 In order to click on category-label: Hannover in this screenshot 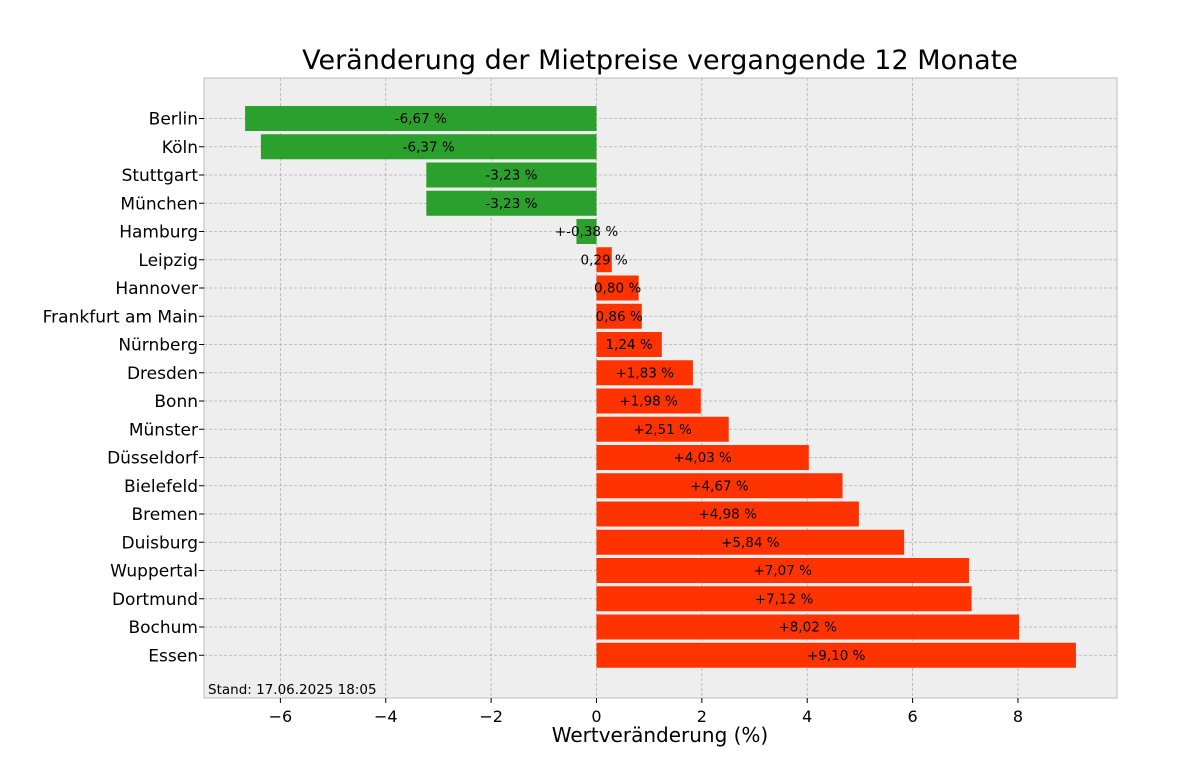, I will do `click(156, 289)`.